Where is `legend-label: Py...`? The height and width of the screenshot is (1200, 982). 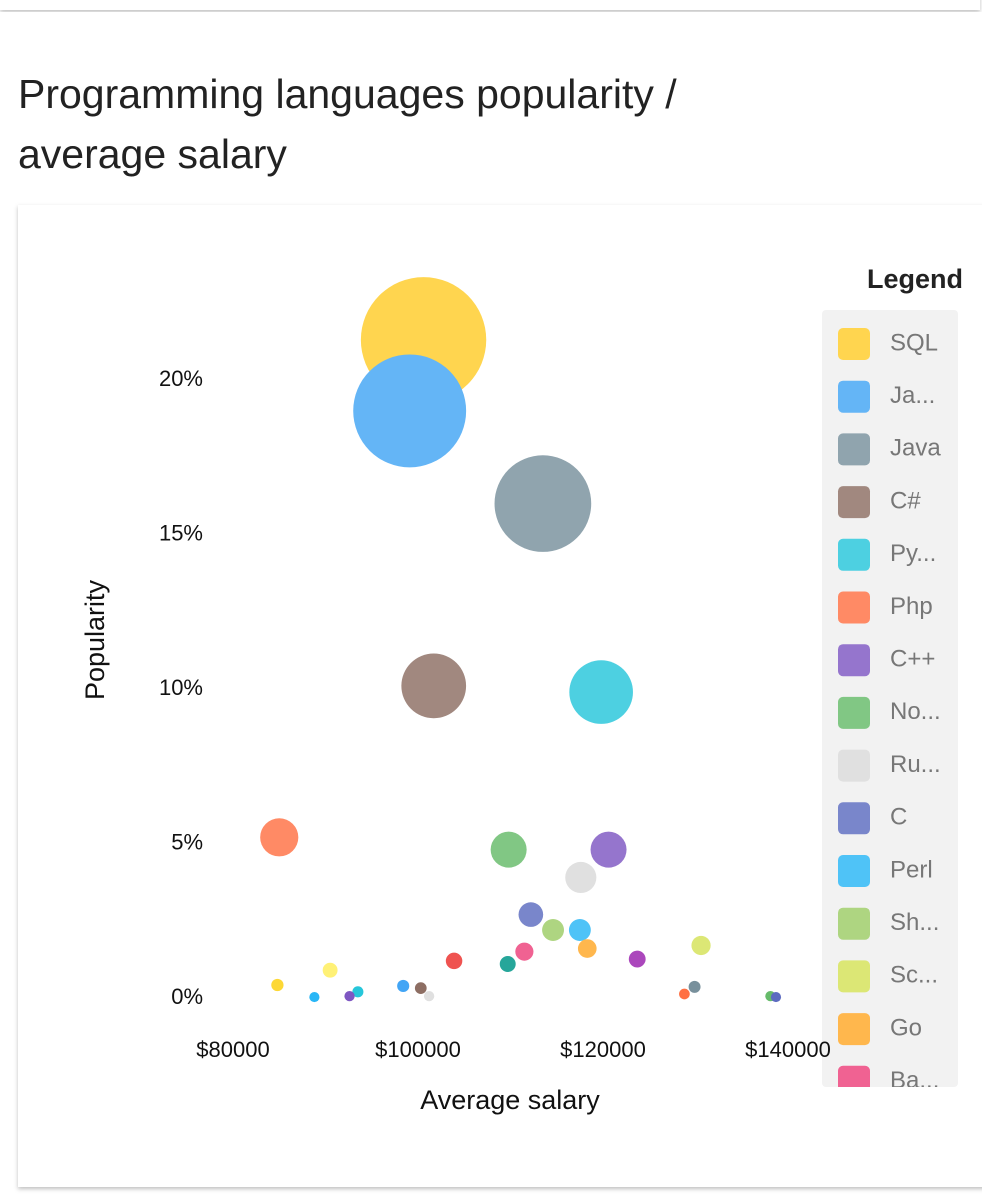
legend-label: Py... is located at coordinates (913, 553).